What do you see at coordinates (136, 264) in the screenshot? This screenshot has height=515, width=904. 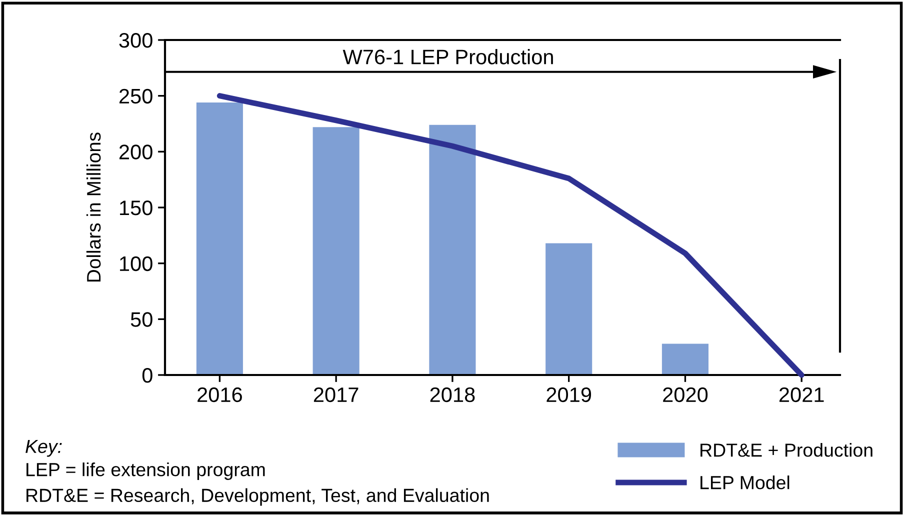 I see `y-tick-label: 100` at bounding box center [136, 264].